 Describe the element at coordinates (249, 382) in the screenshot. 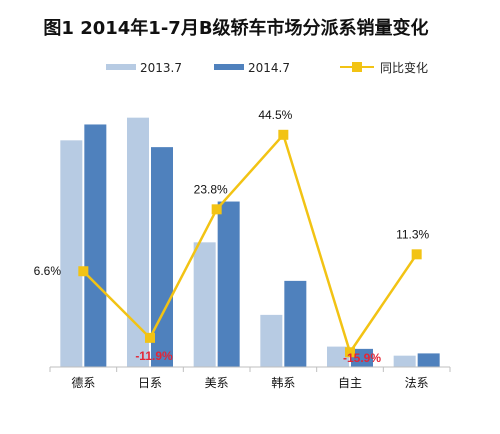

I see `category-labels: 德系 日系 美系 韩系 自主 法系` at that location.